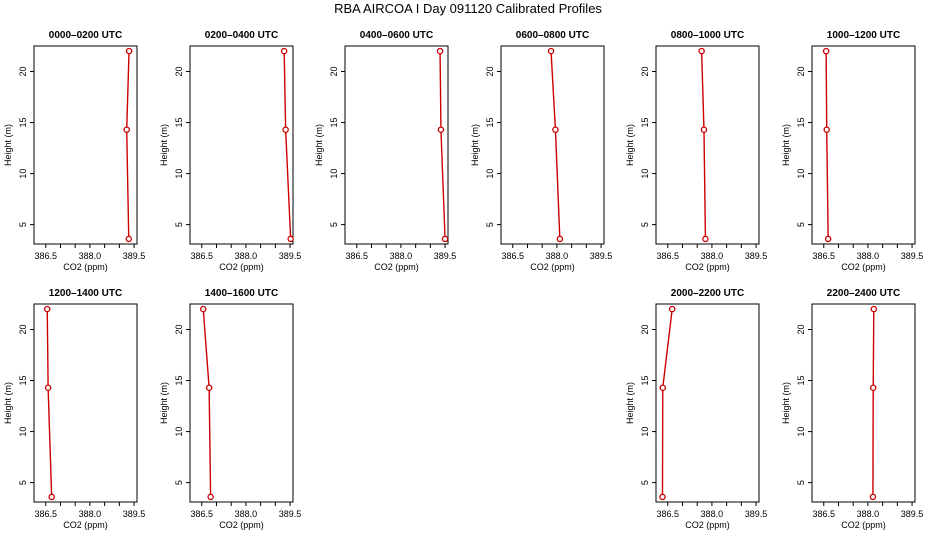 This screenshot has width=936, height=540. What do you see at coordinates (552, 35) in the screenshot?
I see `panel-title: 0600–0800 UTC` at bounding box center [552, 35].